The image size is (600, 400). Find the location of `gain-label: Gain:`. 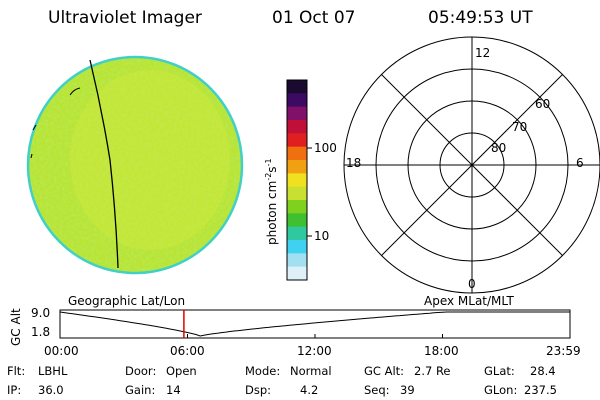

gain-label: Gain: is located at coordinates (140, 390).